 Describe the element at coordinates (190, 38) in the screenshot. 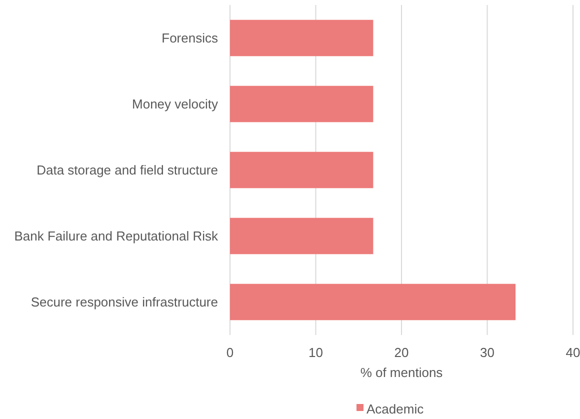

I see `y-tick-label: Forensics` at that location.